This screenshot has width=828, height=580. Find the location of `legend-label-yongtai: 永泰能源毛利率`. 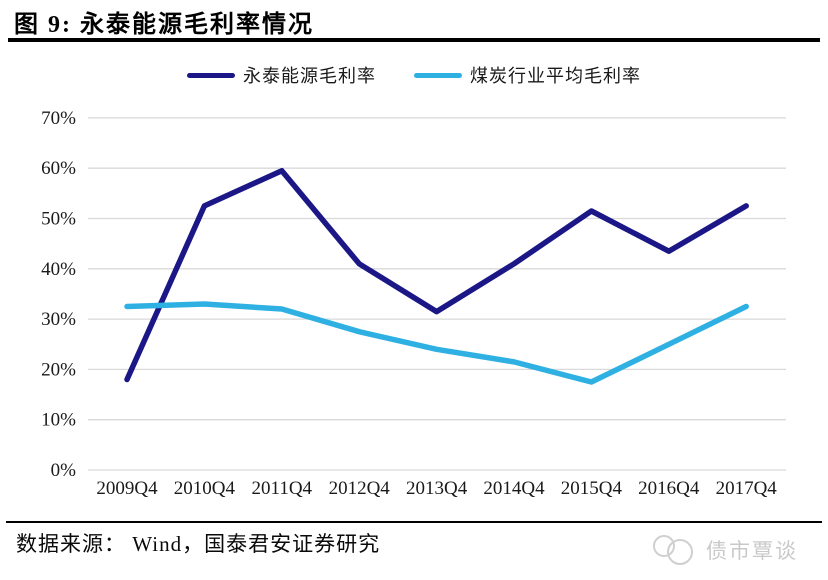

legend-label-yongtai: 永泰能源毛利率 is located at coordinates (309, 76).